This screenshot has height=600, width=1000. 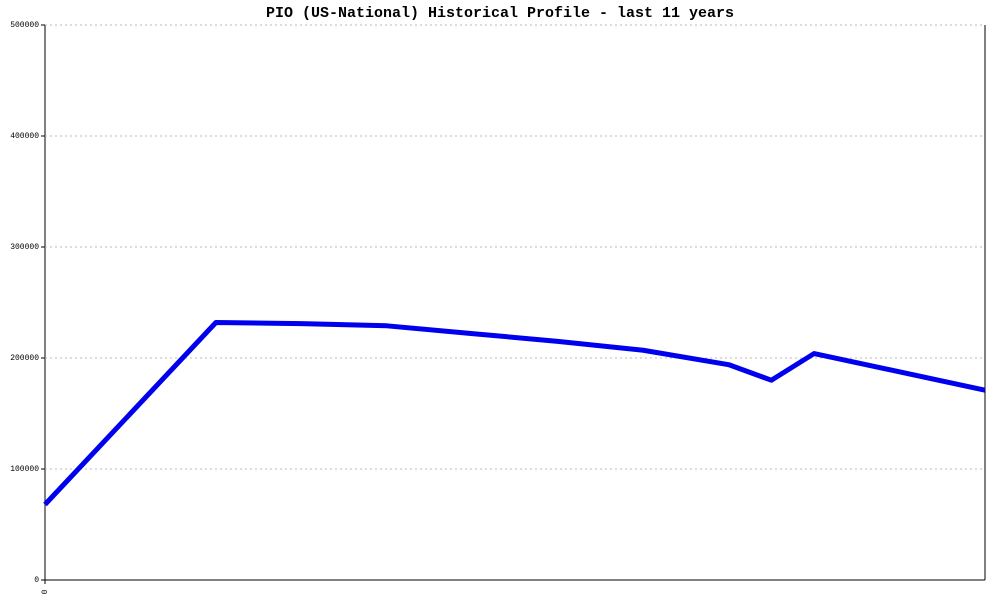 I want to click on y-tick-label: 300000, so click(x=24, y=247).